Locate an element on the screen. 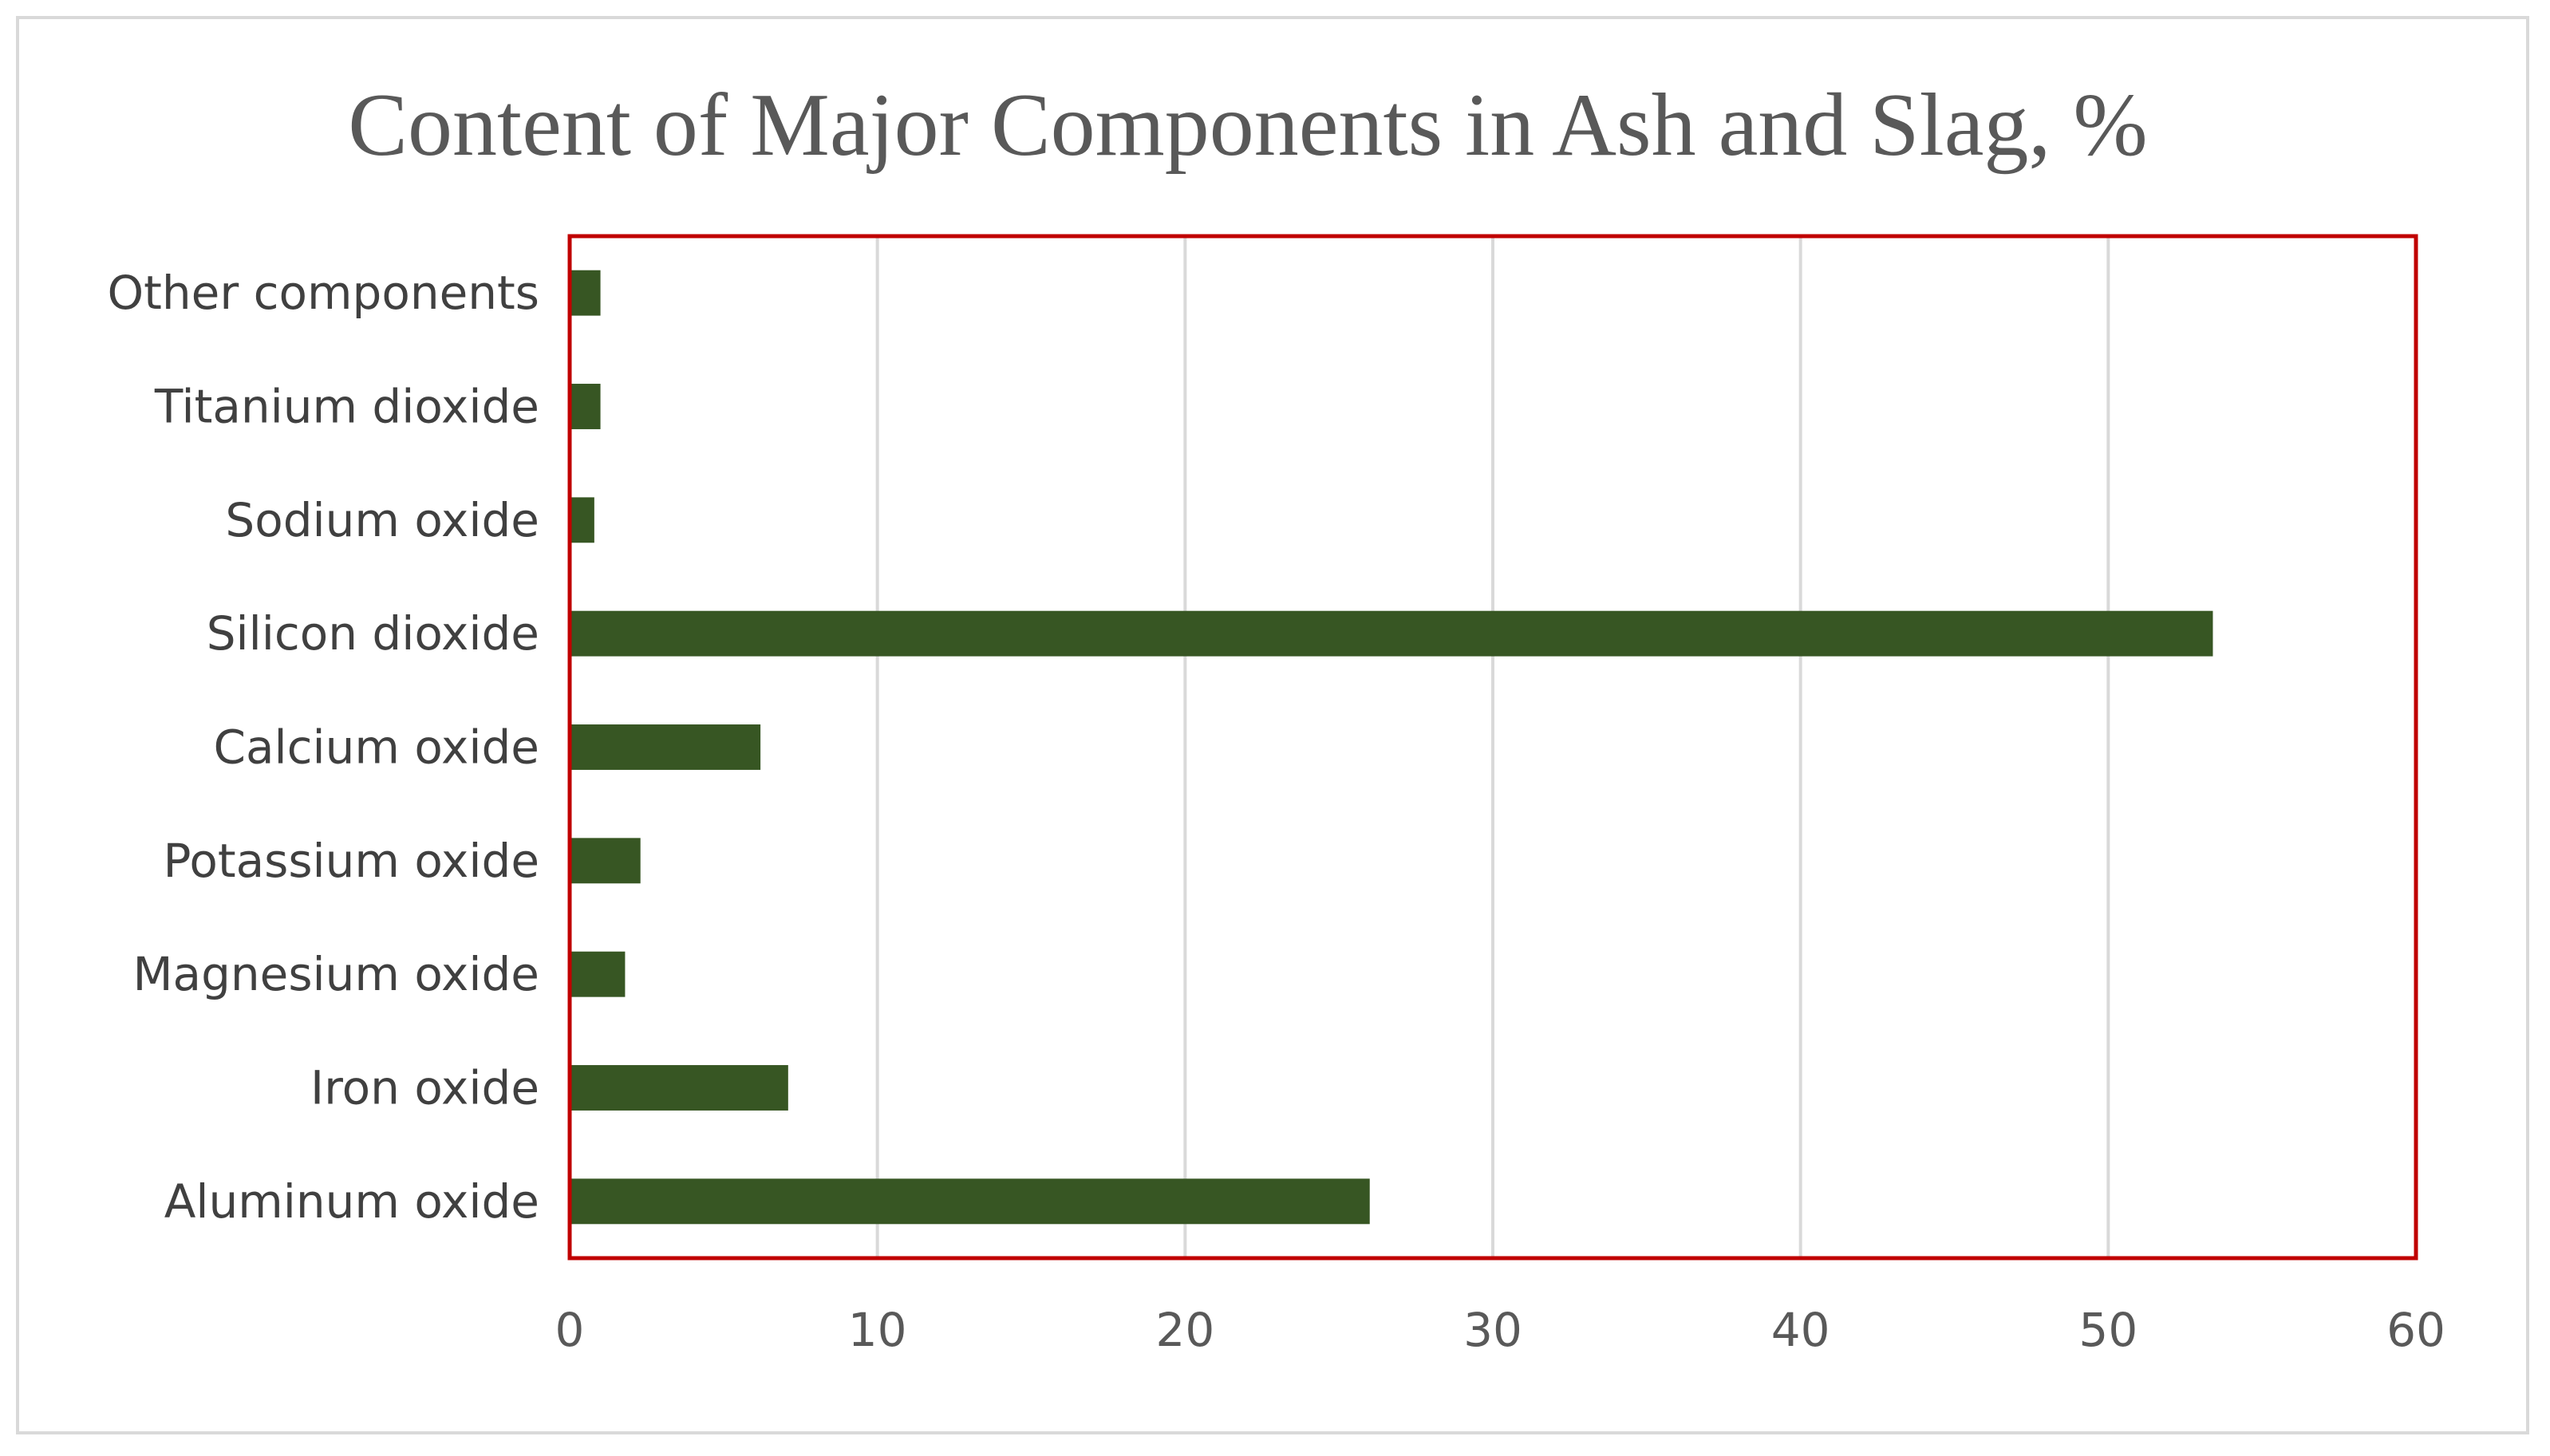 The width and height of the screenshot is (2550, 1456). x-tick-label: 50 is located at coordinates (2108, 1330).